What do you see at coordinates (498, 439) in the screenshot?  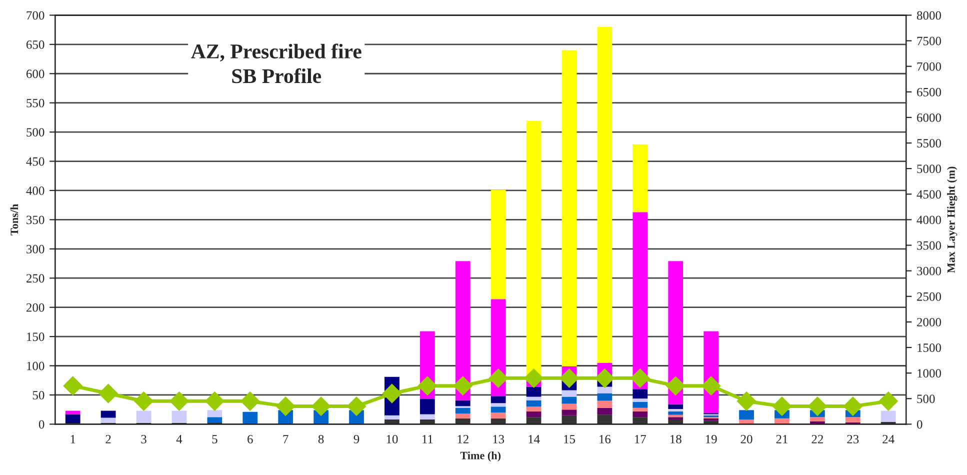 I see `x-tick-label: 13` at bounding box center [498, 439].